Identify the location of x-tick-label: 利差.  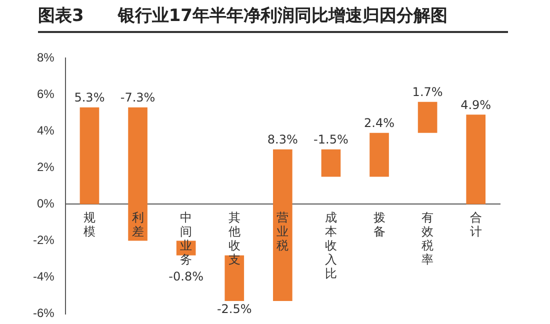
(138, 224).